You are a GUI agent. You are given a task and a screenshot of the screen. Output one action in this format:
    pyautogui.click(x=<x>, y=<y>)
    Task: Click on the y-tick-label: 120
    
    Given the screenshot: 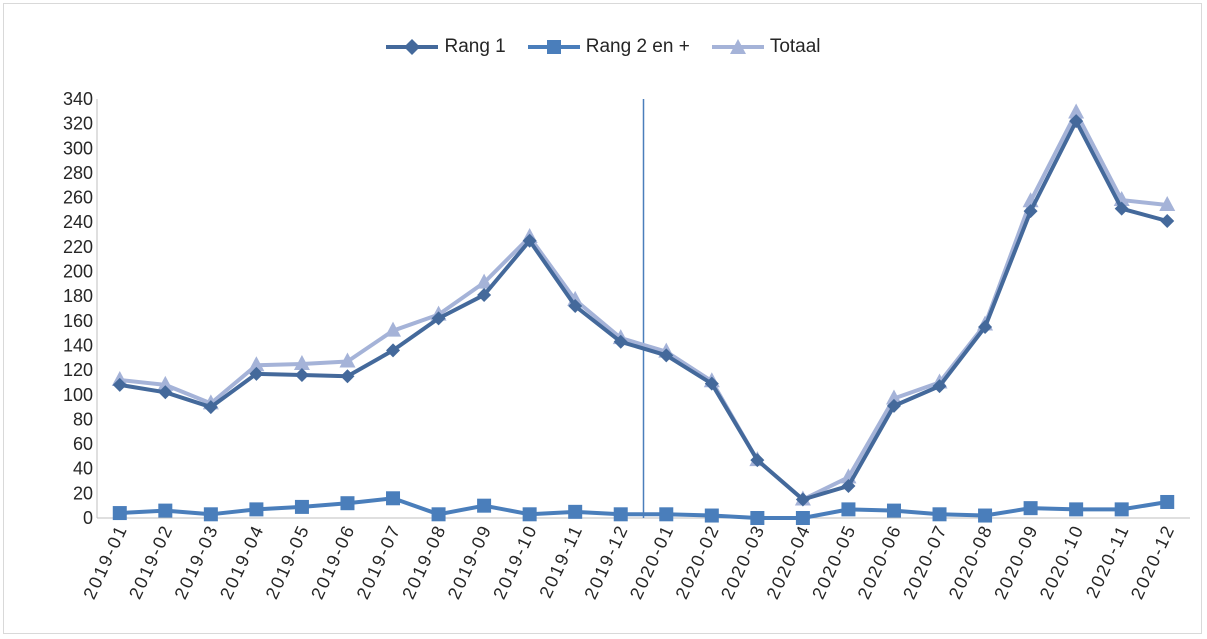 What is the action you would take?
    pyautogui.click(x=78, y=370)
    